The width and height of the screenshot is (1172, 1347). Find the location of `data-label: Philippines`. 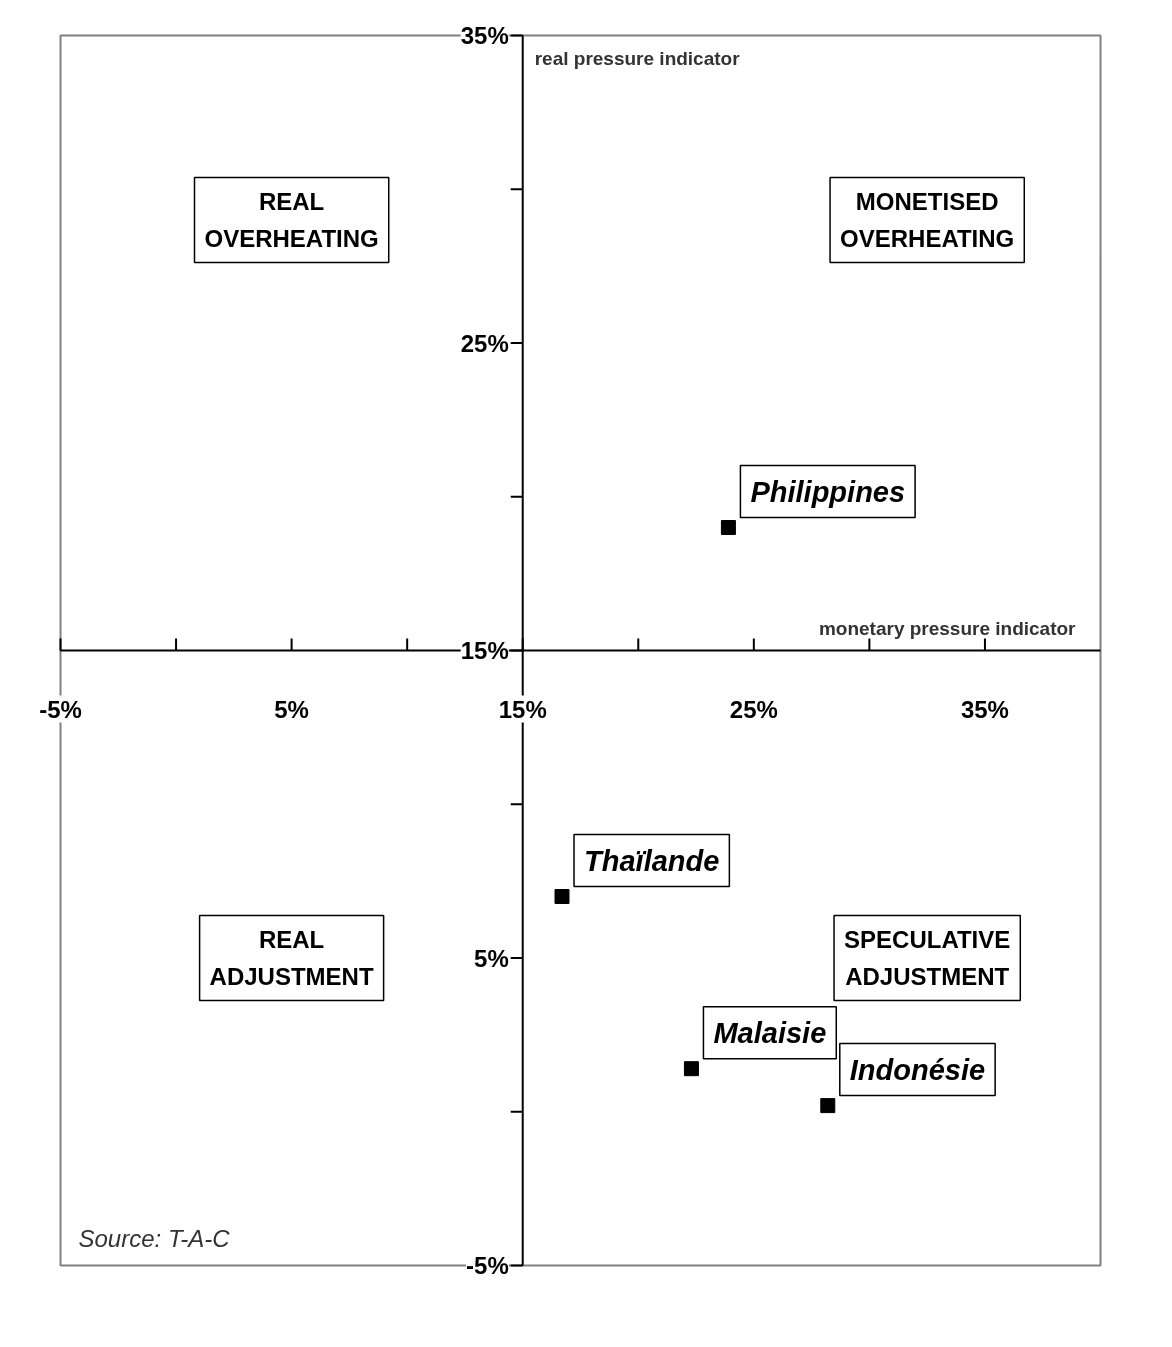

data-label: Philippines is located at coordinates (828, 491).